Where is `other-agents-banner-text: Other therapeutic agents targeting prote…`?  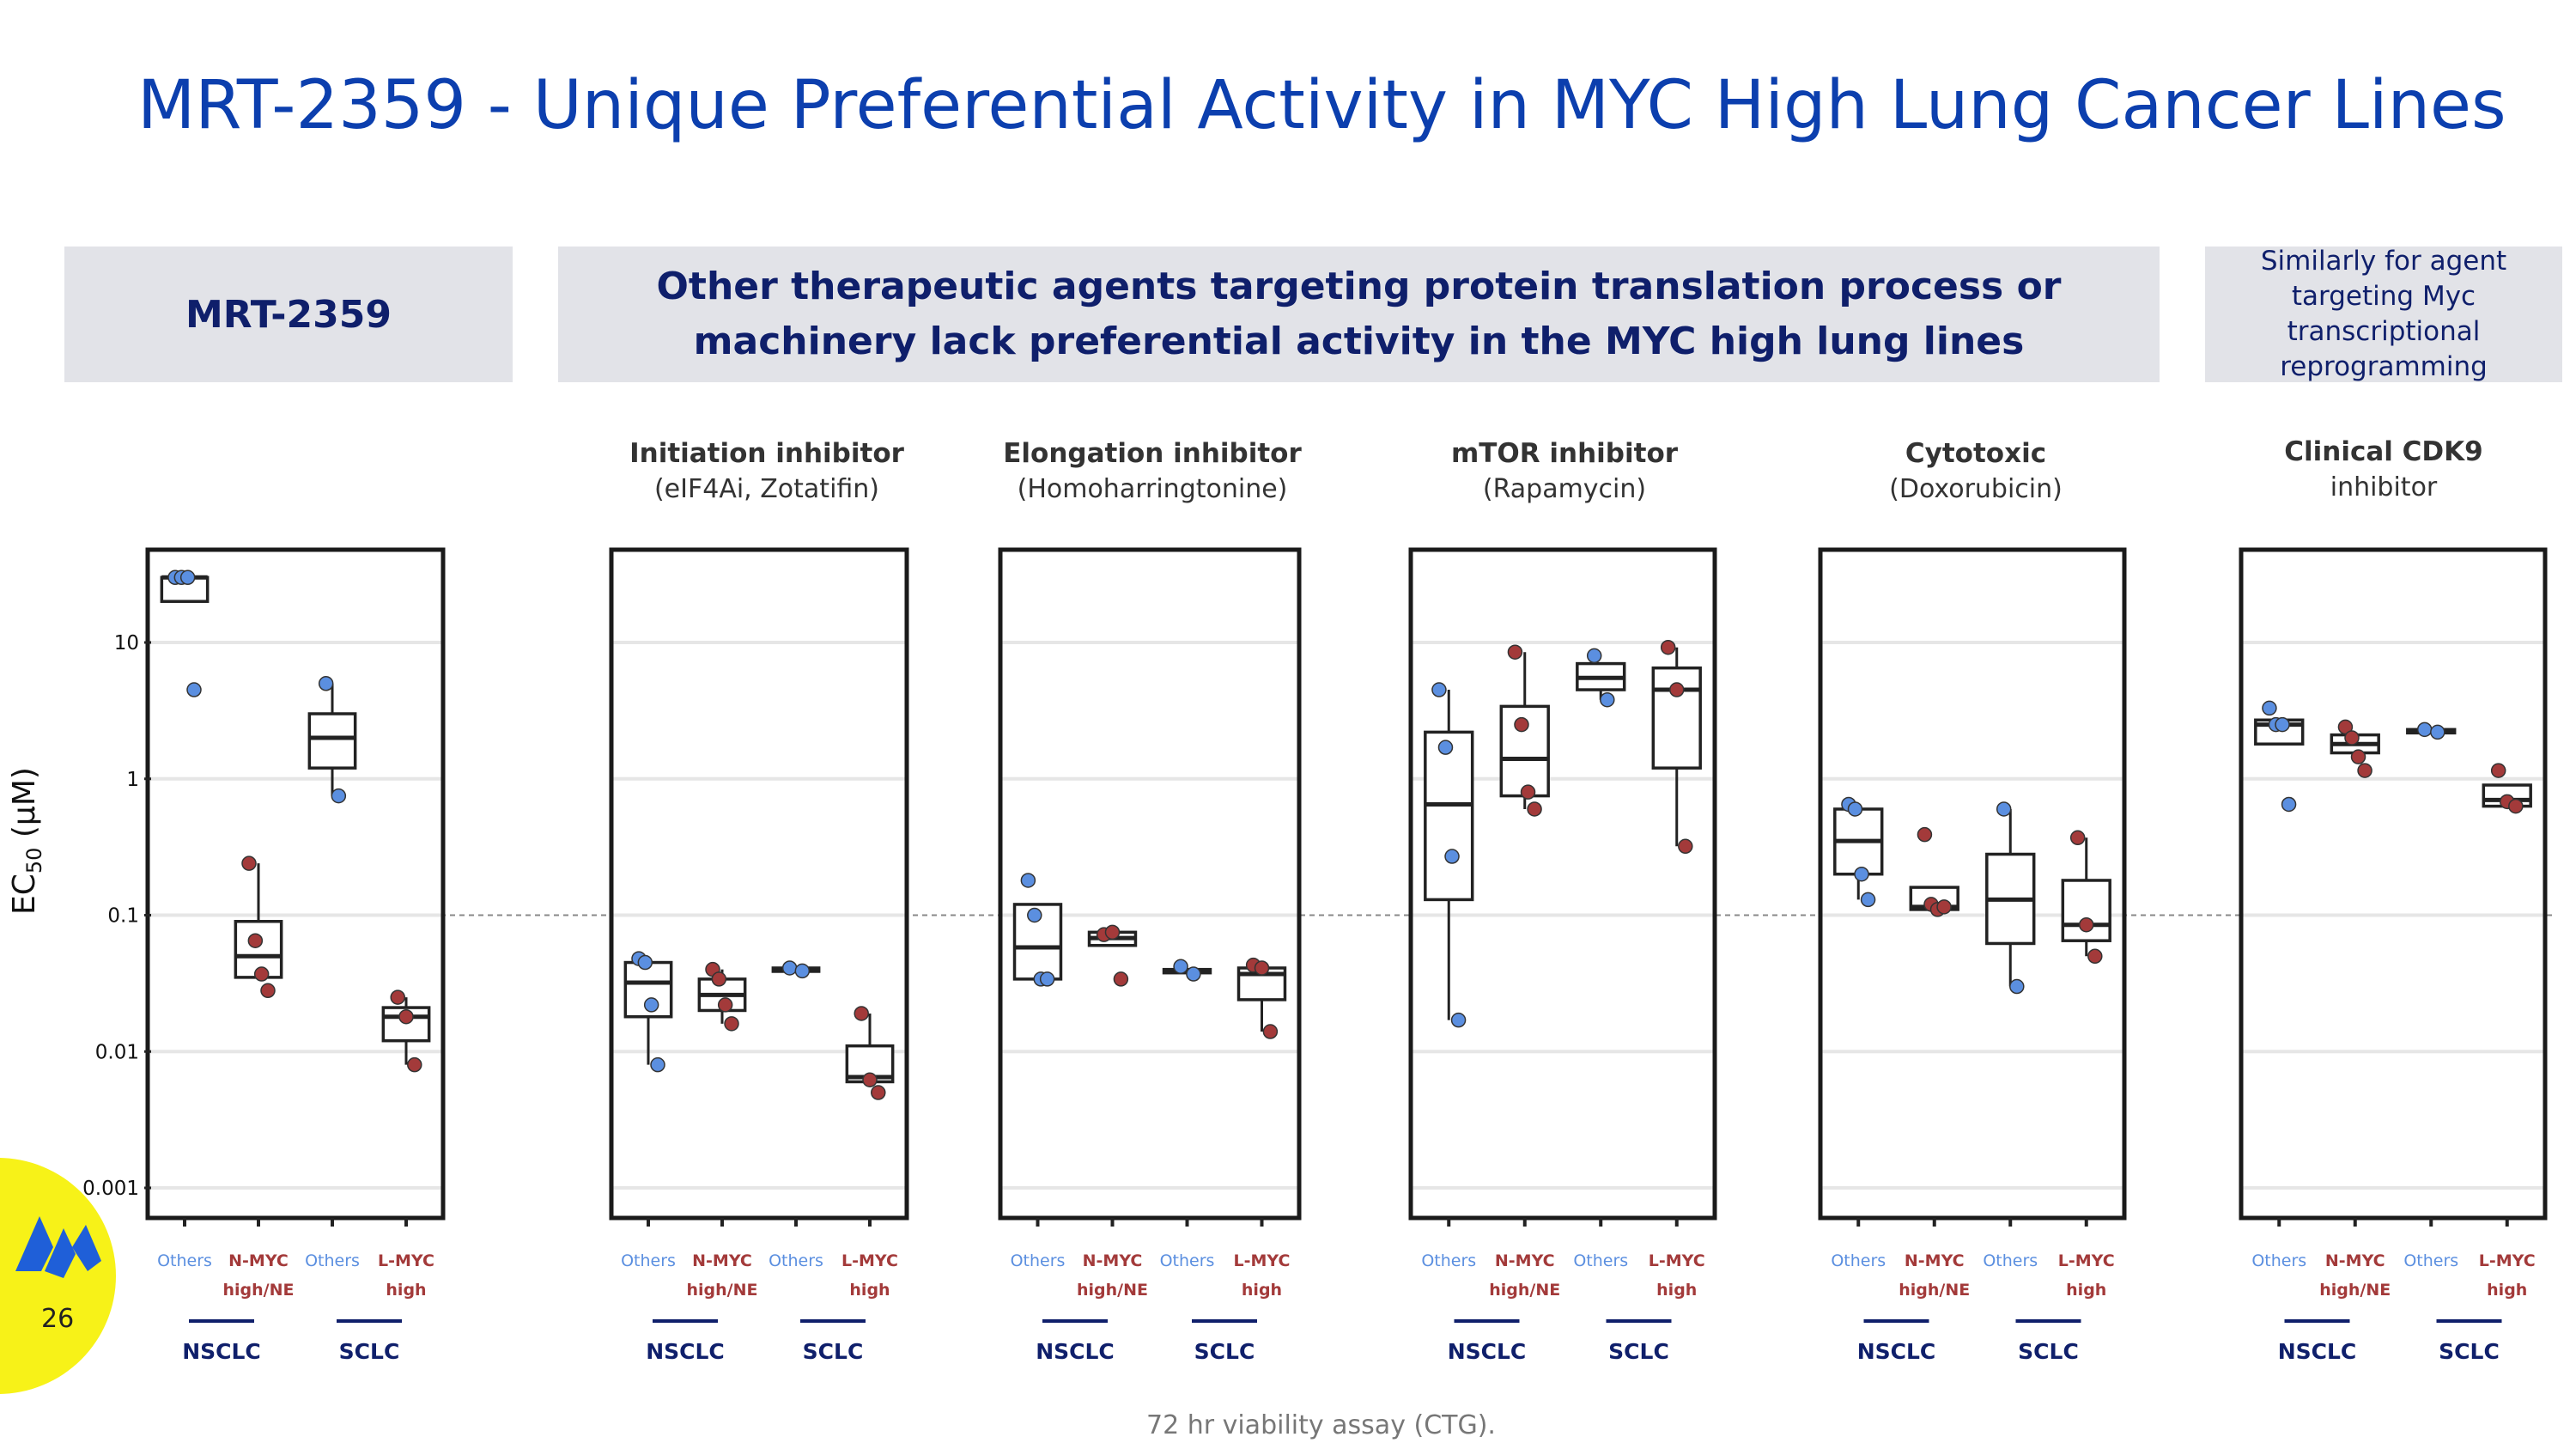
other-agents-banner-text: Other therapeutic agents targeting prote… is located at coordinates (1359, 314).